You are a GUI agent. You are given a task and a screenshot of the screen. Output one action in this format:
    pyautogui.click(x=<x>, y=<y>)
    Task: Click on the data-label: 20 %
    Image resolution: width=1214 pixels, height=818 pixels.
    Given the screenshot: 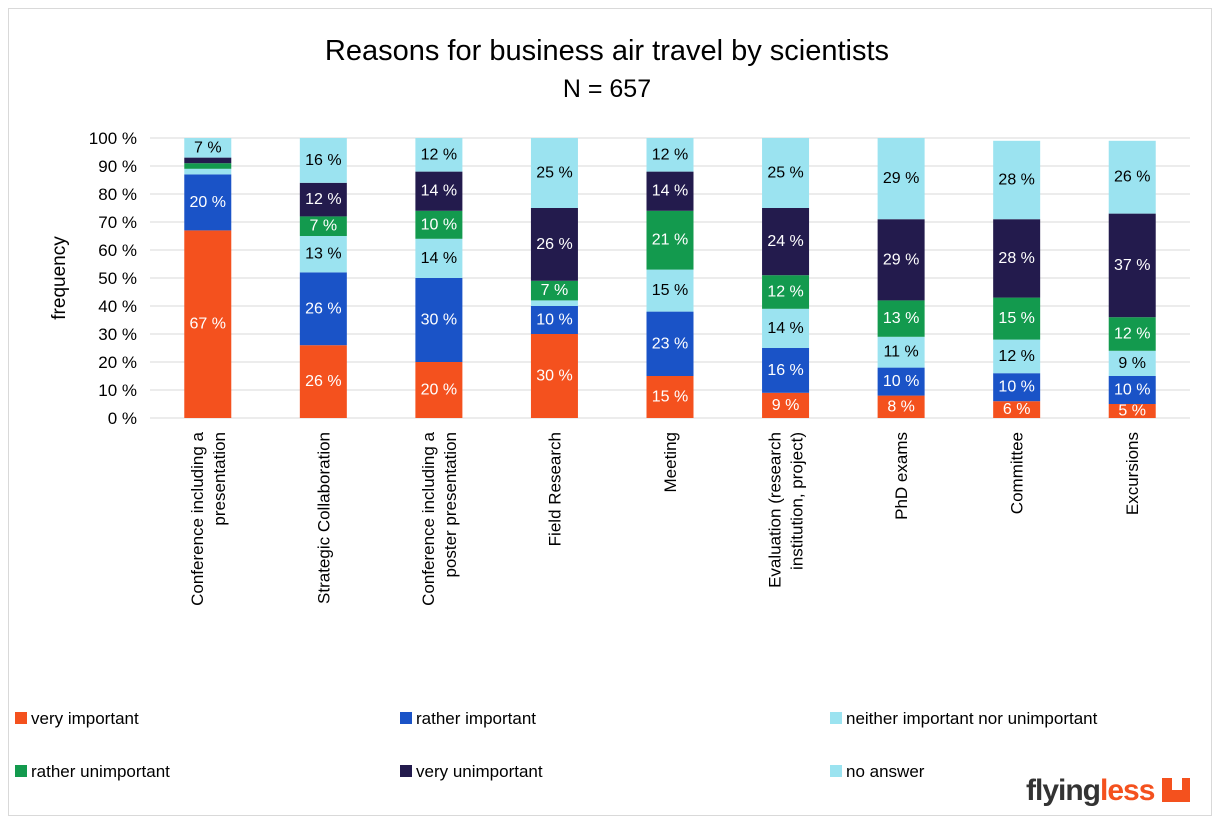 What is the action you would take?
    pyautogui.click(x=439, y=390)
    